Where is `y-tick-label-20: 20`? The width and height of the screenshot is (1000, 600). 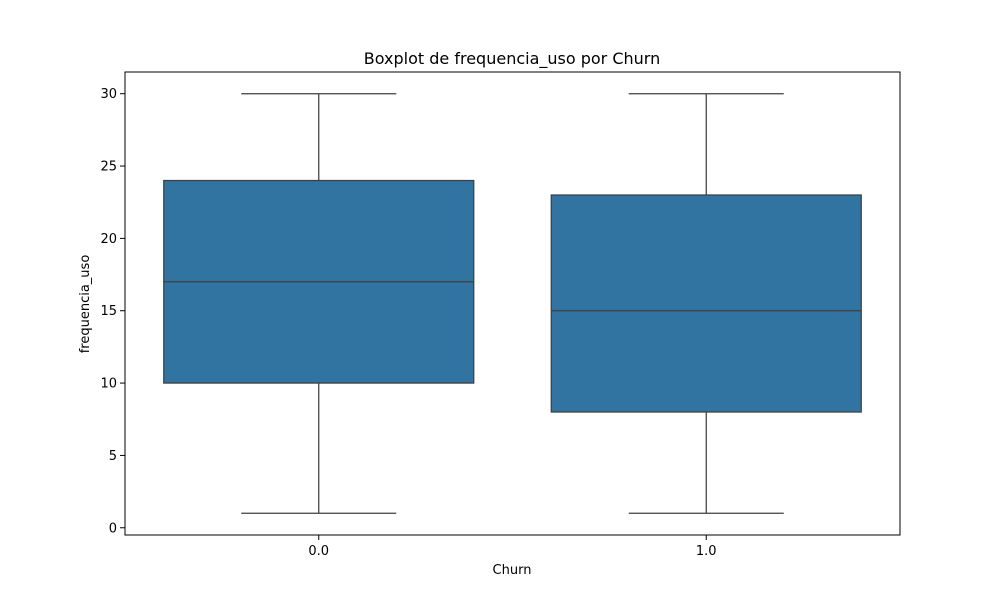 y-tick-label-20: 20 is located at coordinates (108, 239).